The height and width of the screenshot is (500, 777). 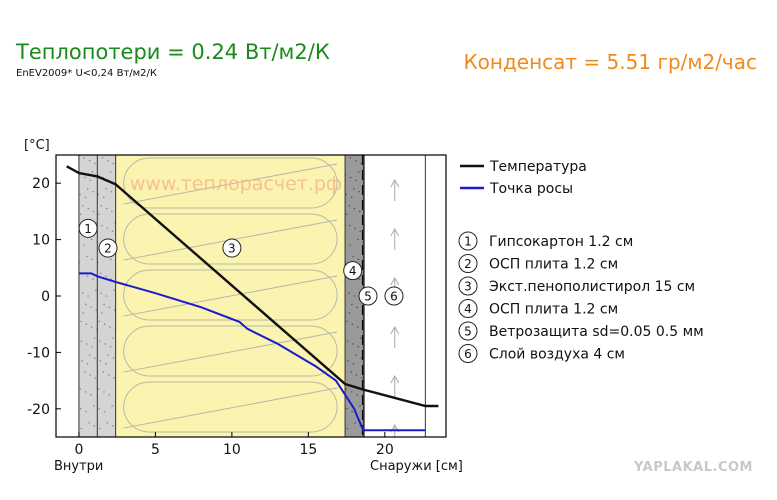 What do you see at coordinates (394, 297) in the screenshot?
I see `layer-marker-num: 6` at bounding box center [394, 297].